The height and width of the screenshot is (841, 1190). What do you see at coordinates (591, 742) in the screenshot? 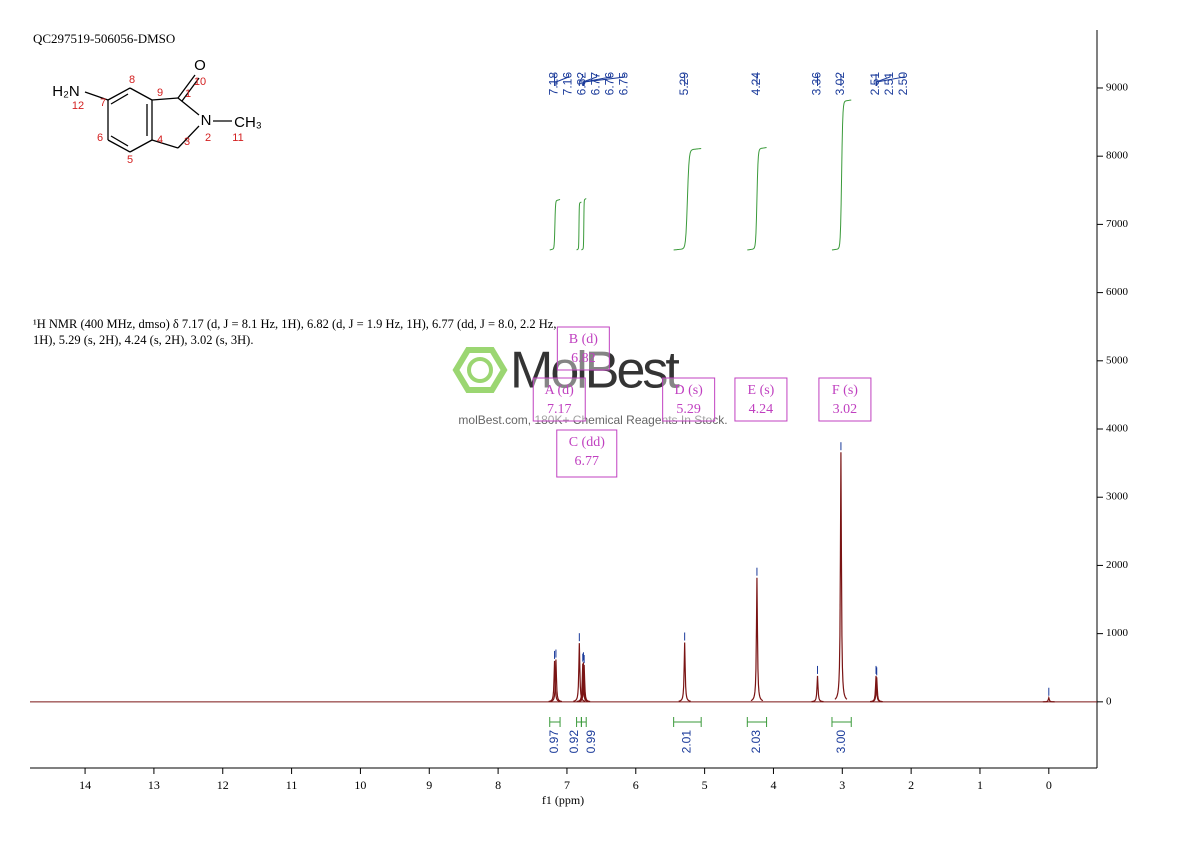
I see `integral-label: 0.99` at bounding box center [591, 742].